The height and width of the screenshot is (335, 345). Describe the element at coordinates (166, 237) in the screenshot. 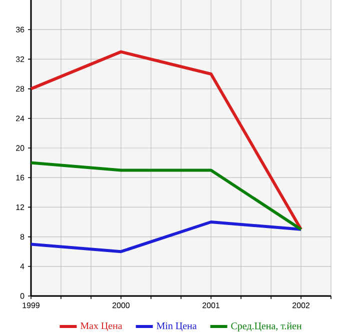

I see `line-series` at that location.